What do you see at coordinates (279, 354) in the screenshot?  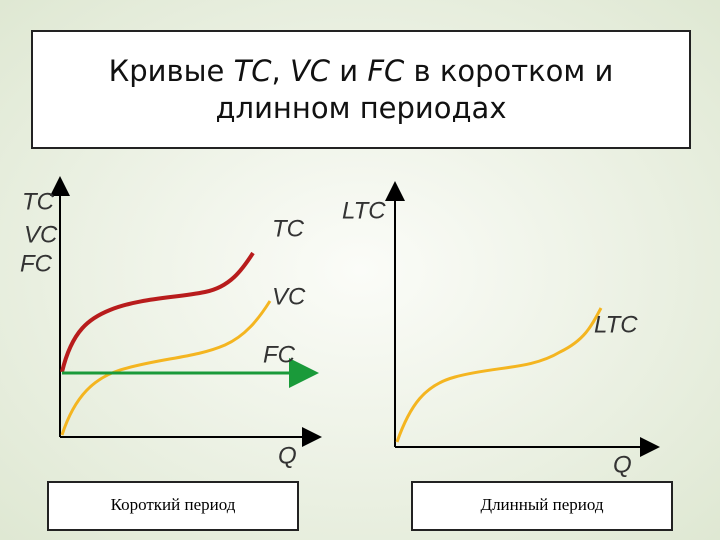 I see `curve-label: FC` at bounding box center [279, 354].